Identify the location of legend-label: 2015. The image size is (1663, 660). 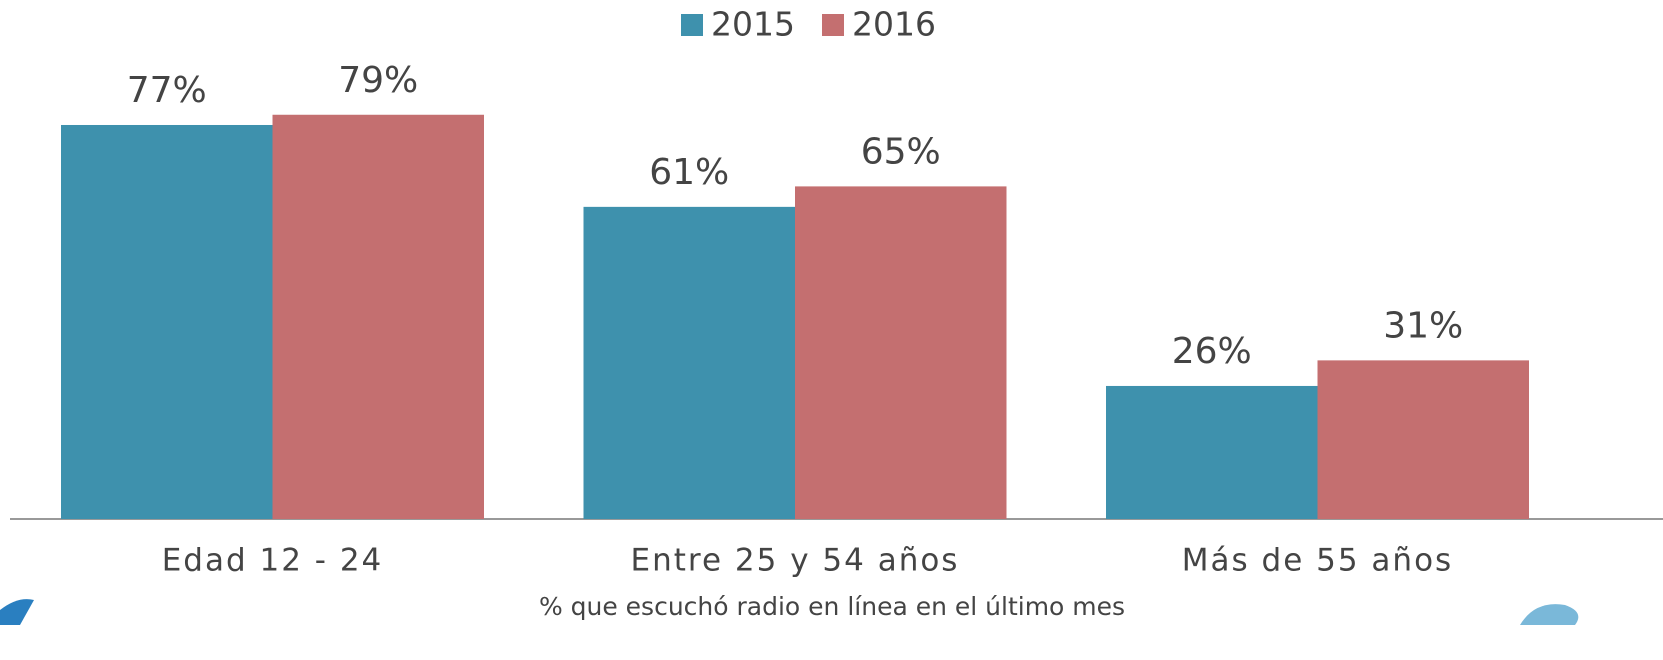
(753, 24).